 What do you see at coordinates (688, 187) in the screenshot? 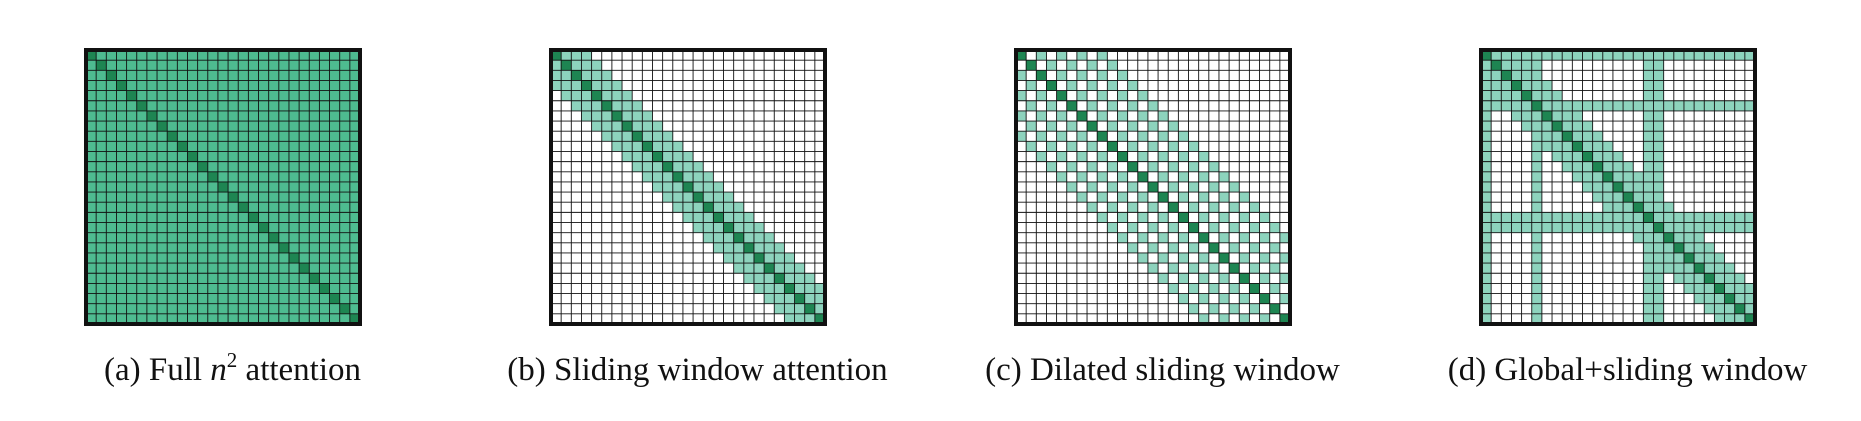
I see `matrix-border` at bounding box center [688, 187].